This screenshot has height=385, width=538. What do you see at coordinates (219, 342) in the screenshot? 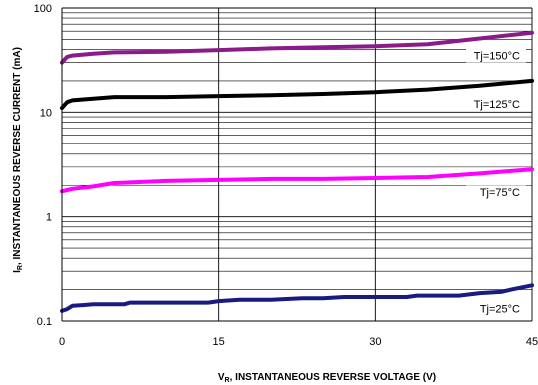
I see `x-tick-label: 15` at bounding box center [219, 342].